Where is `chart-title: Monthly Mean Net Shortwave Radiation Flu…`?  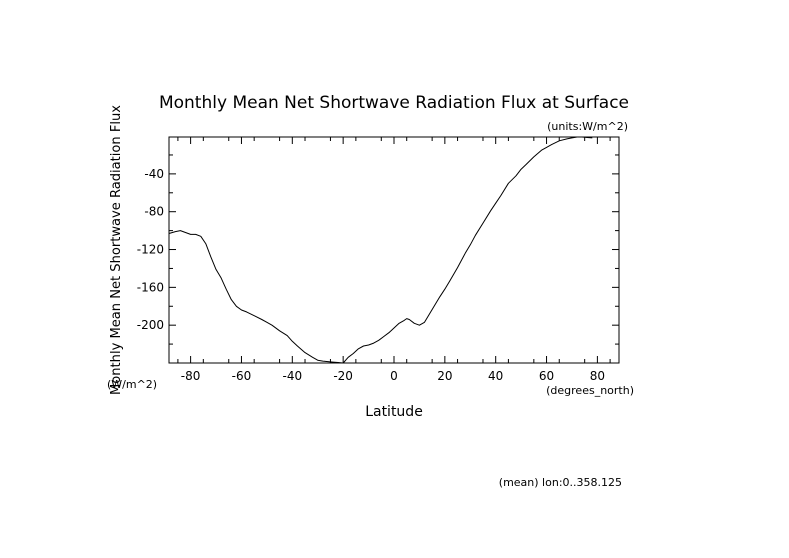 chart-title: Monthly Mean Net Shortwave Radiation Flu… is located at coordinates (394, 103).